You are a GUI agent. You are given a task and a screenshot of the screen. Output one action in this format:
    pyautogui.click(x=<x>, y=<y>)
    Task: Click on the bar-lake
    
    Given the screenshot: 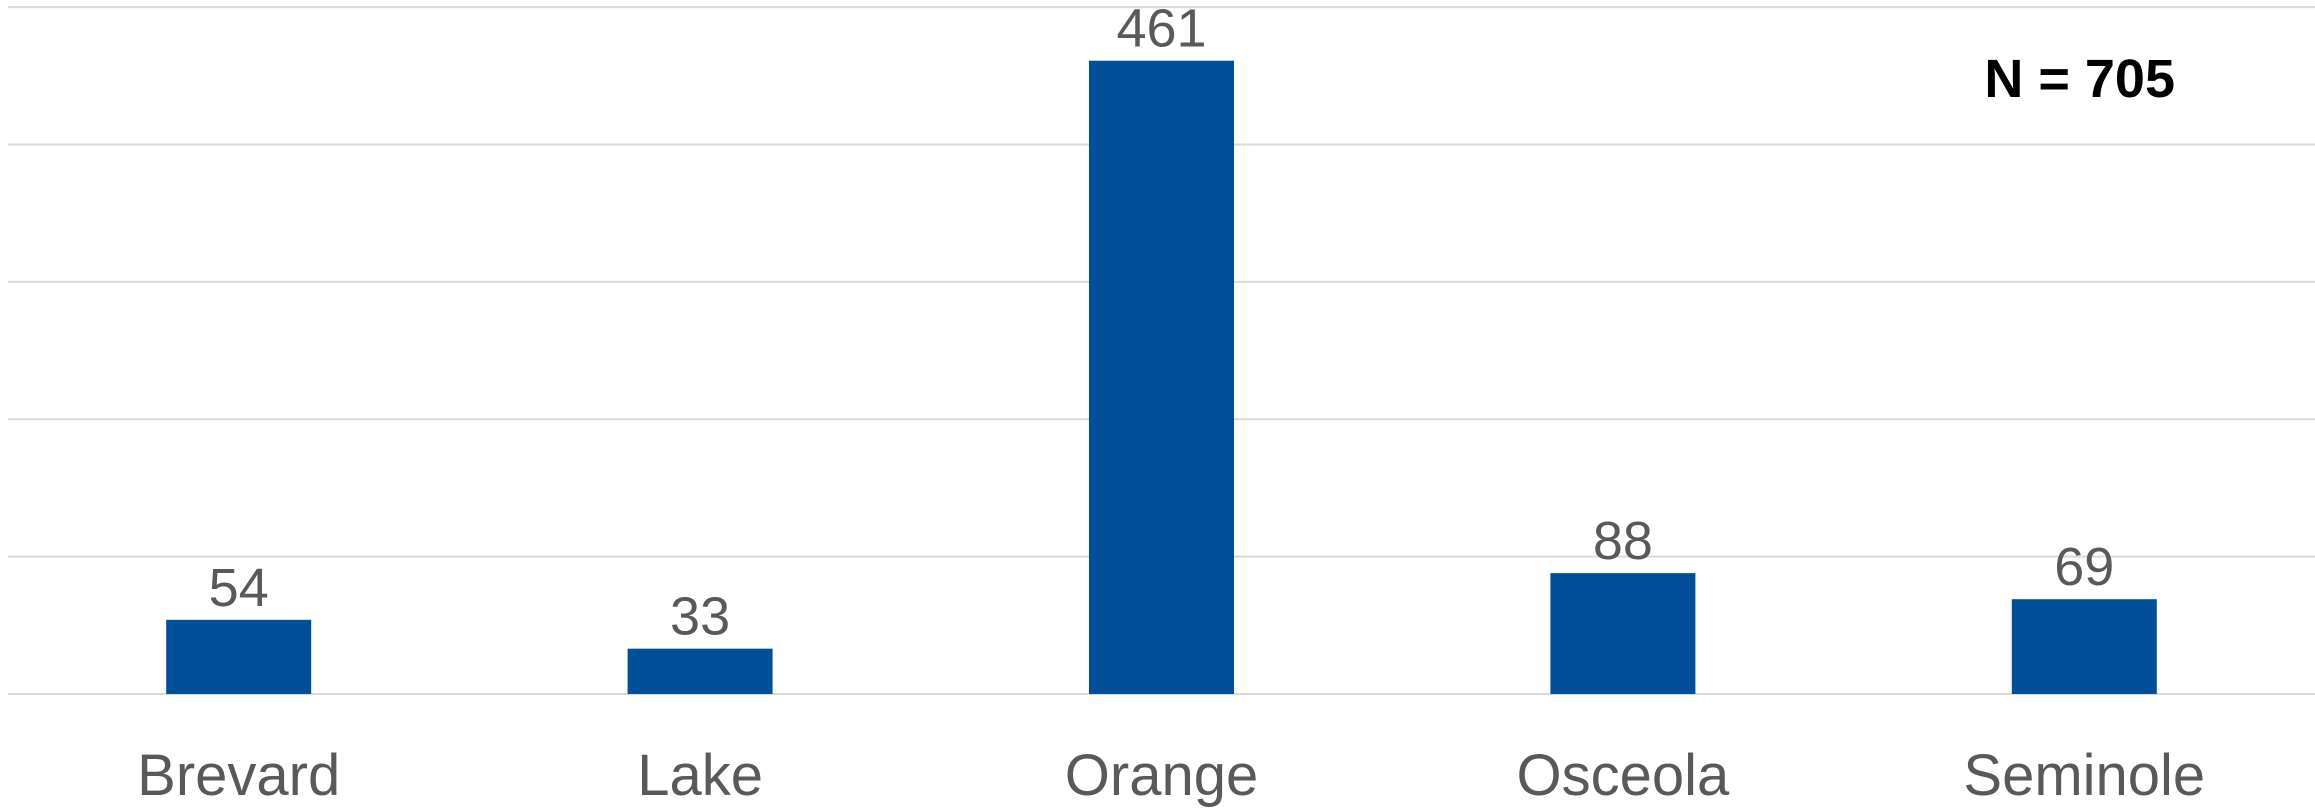 What is the action you would take?
    pyautogui.click(x=700, y=671)
    